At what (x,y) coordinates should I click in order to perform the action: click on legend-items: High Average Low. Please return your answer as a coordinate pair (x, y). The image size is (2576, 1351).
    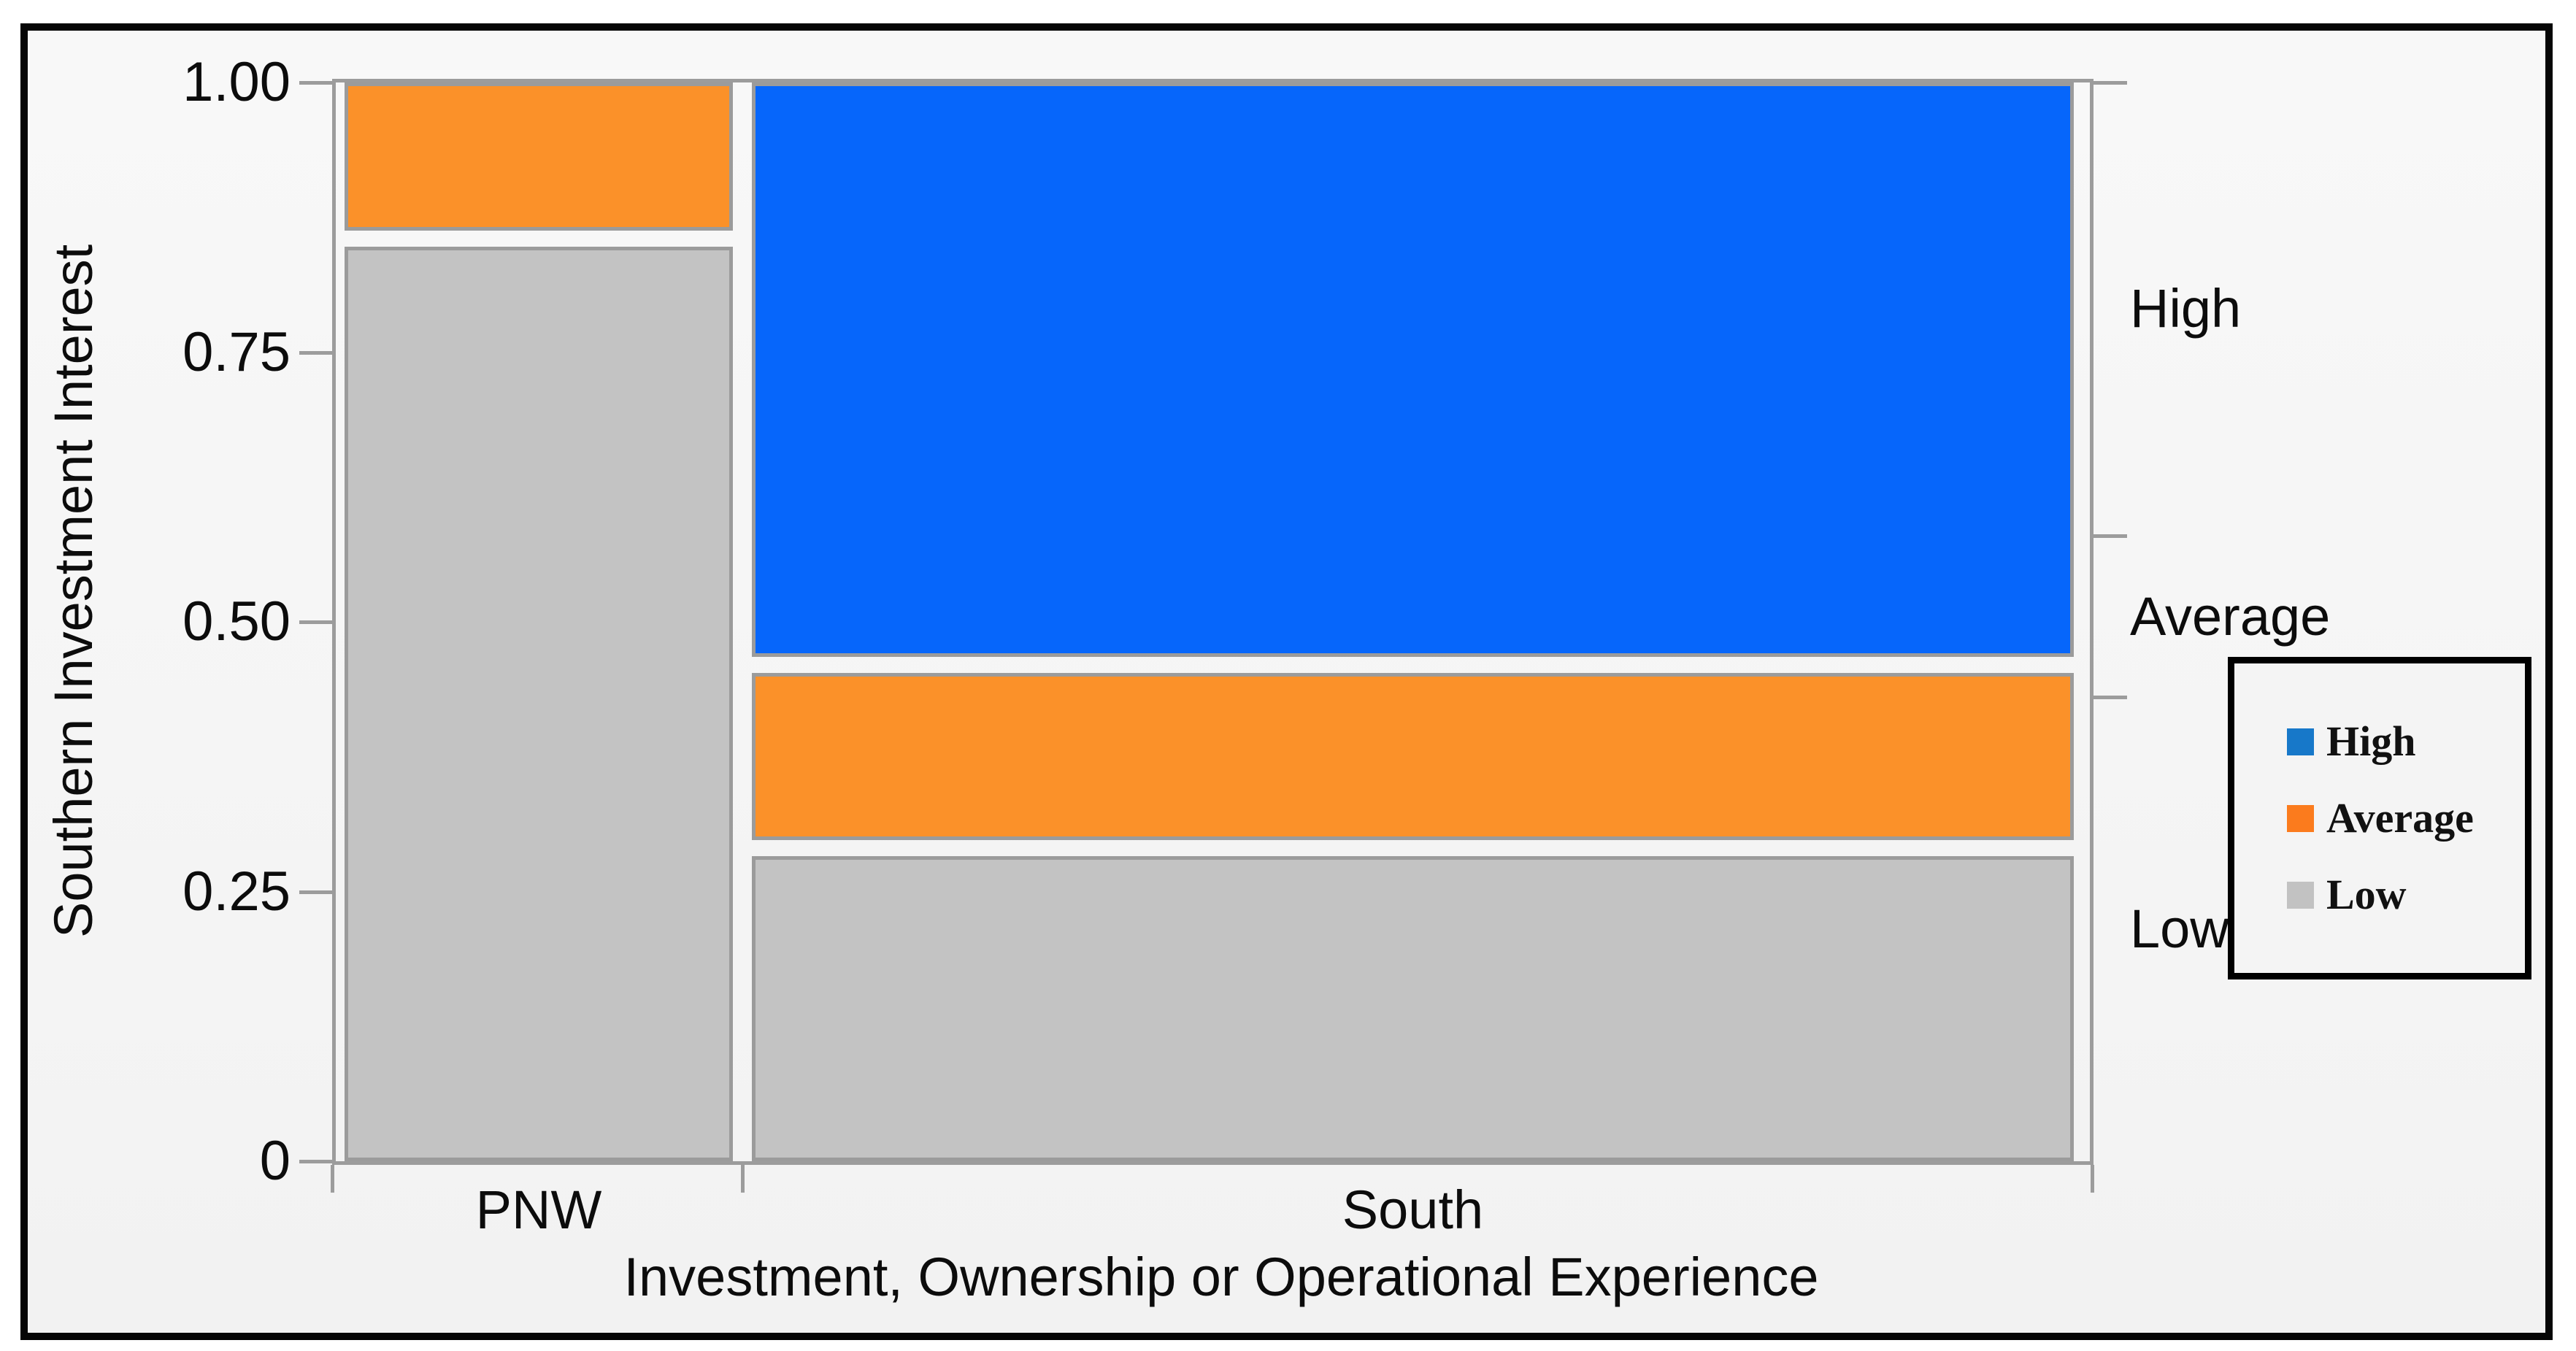
    Looking at the image, I should click on (2406, 818).